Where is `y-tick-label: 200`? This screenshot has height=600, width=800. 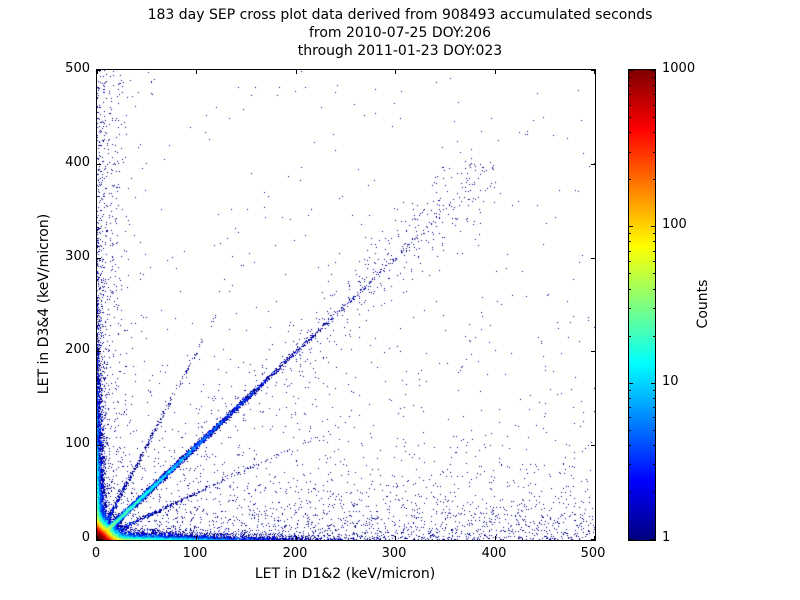 y-tick-label: 200 is located at coordinates (77, 349).